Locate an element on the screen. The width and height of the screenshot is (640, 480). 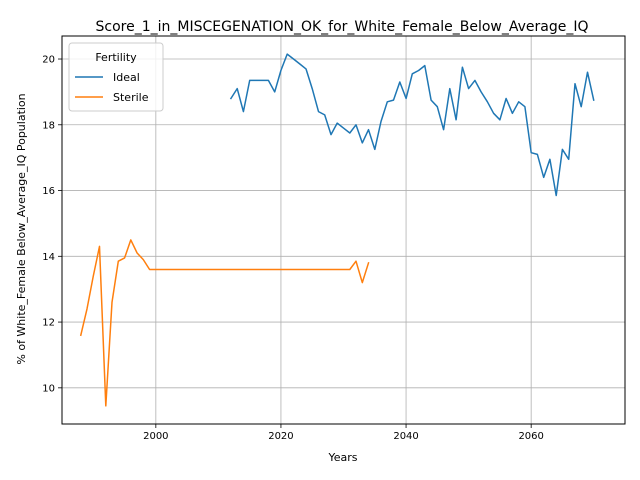
x-axis-label: Years is located at coordinates (342, 457).